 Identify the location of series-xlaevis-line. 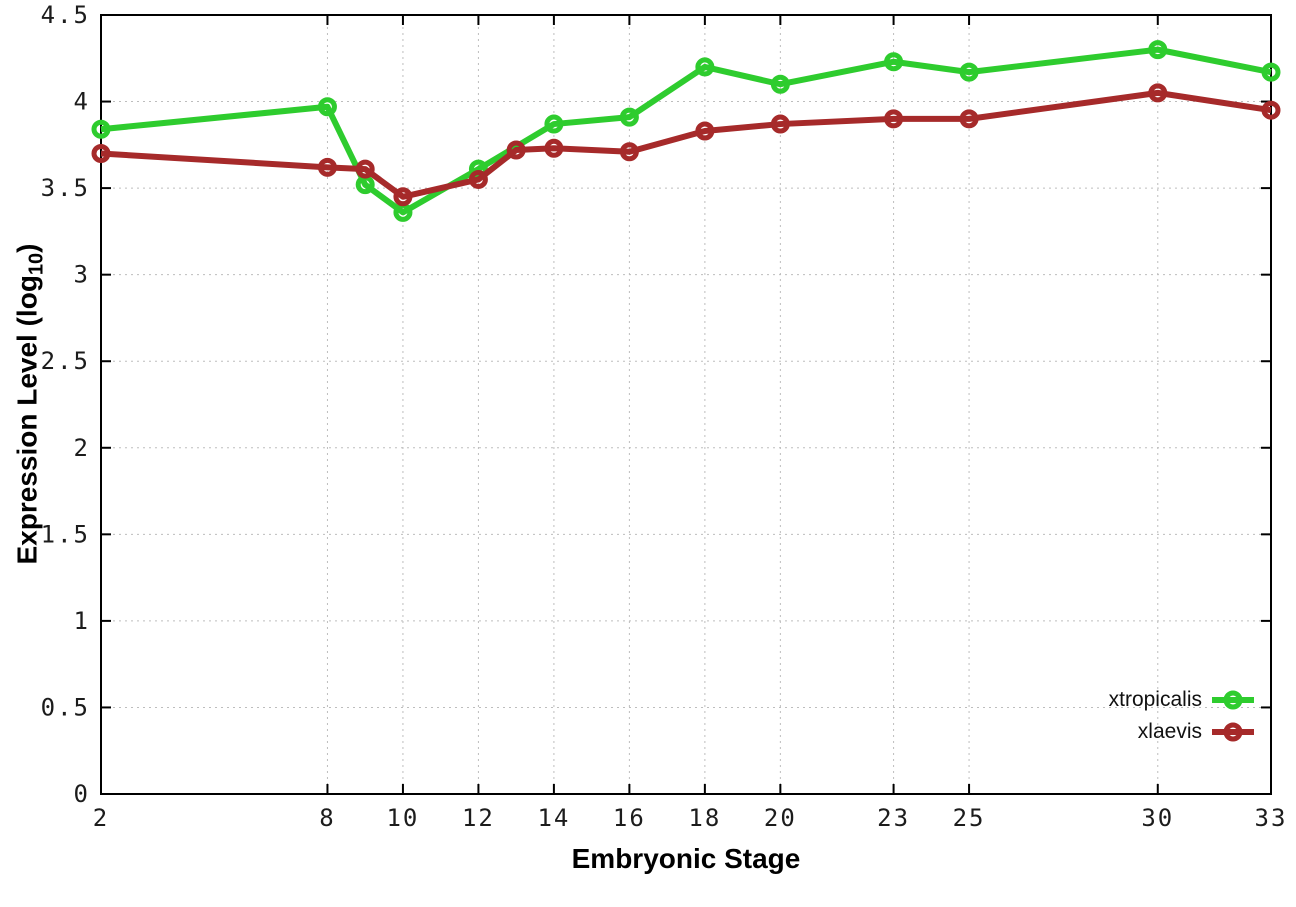
(686, 144).